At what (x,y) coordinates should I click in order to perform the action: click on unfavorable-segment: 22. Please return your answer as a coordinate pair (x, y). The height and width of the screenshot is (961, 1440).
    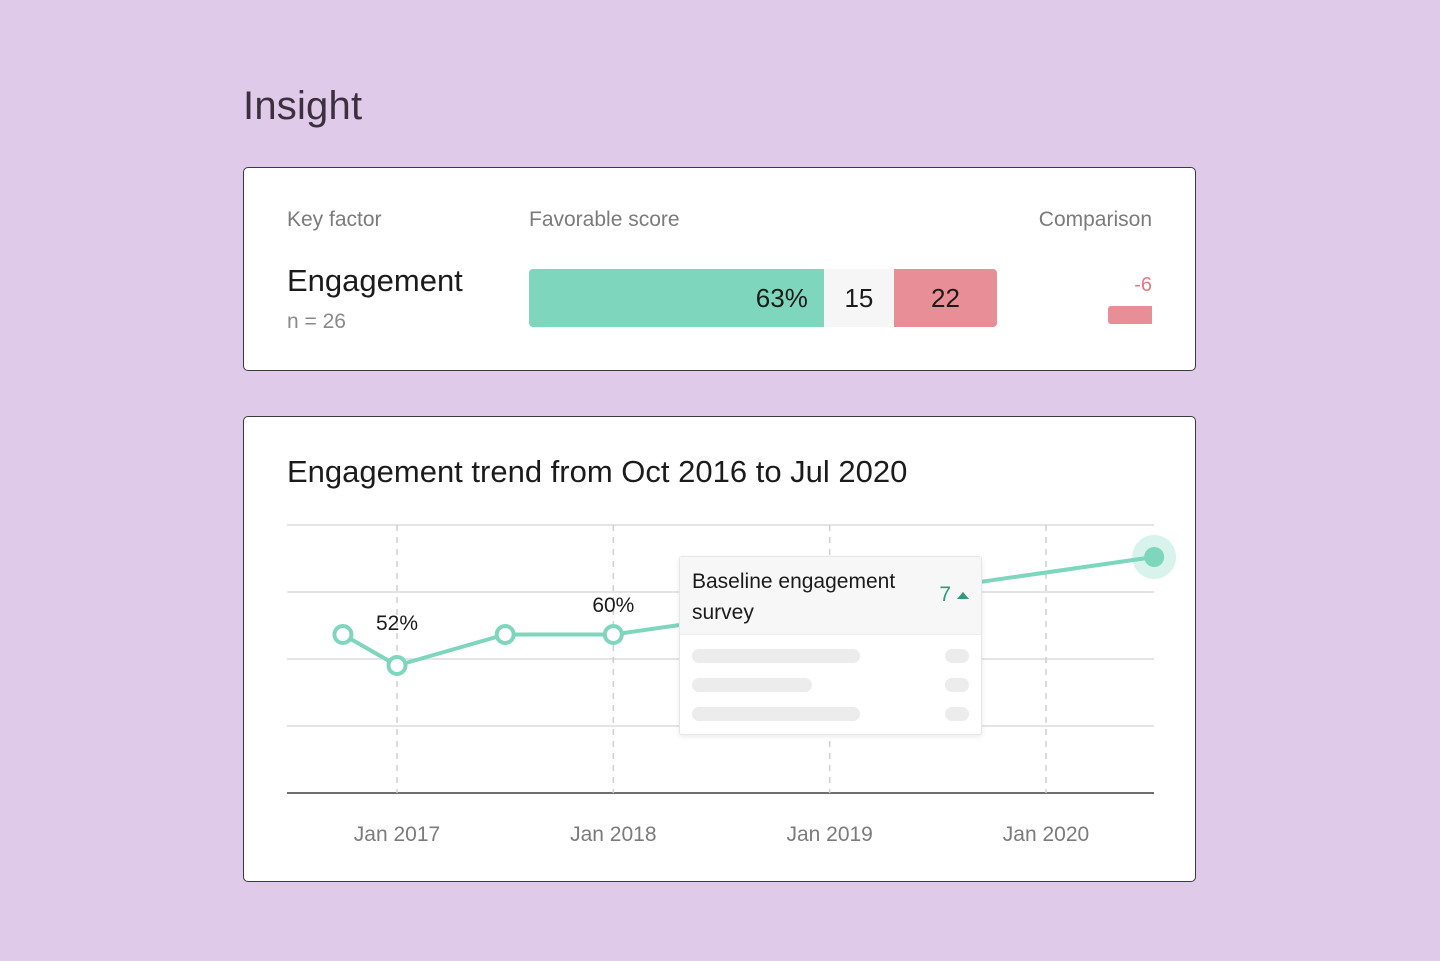
    Looking at the image, I should click on (945, 298).